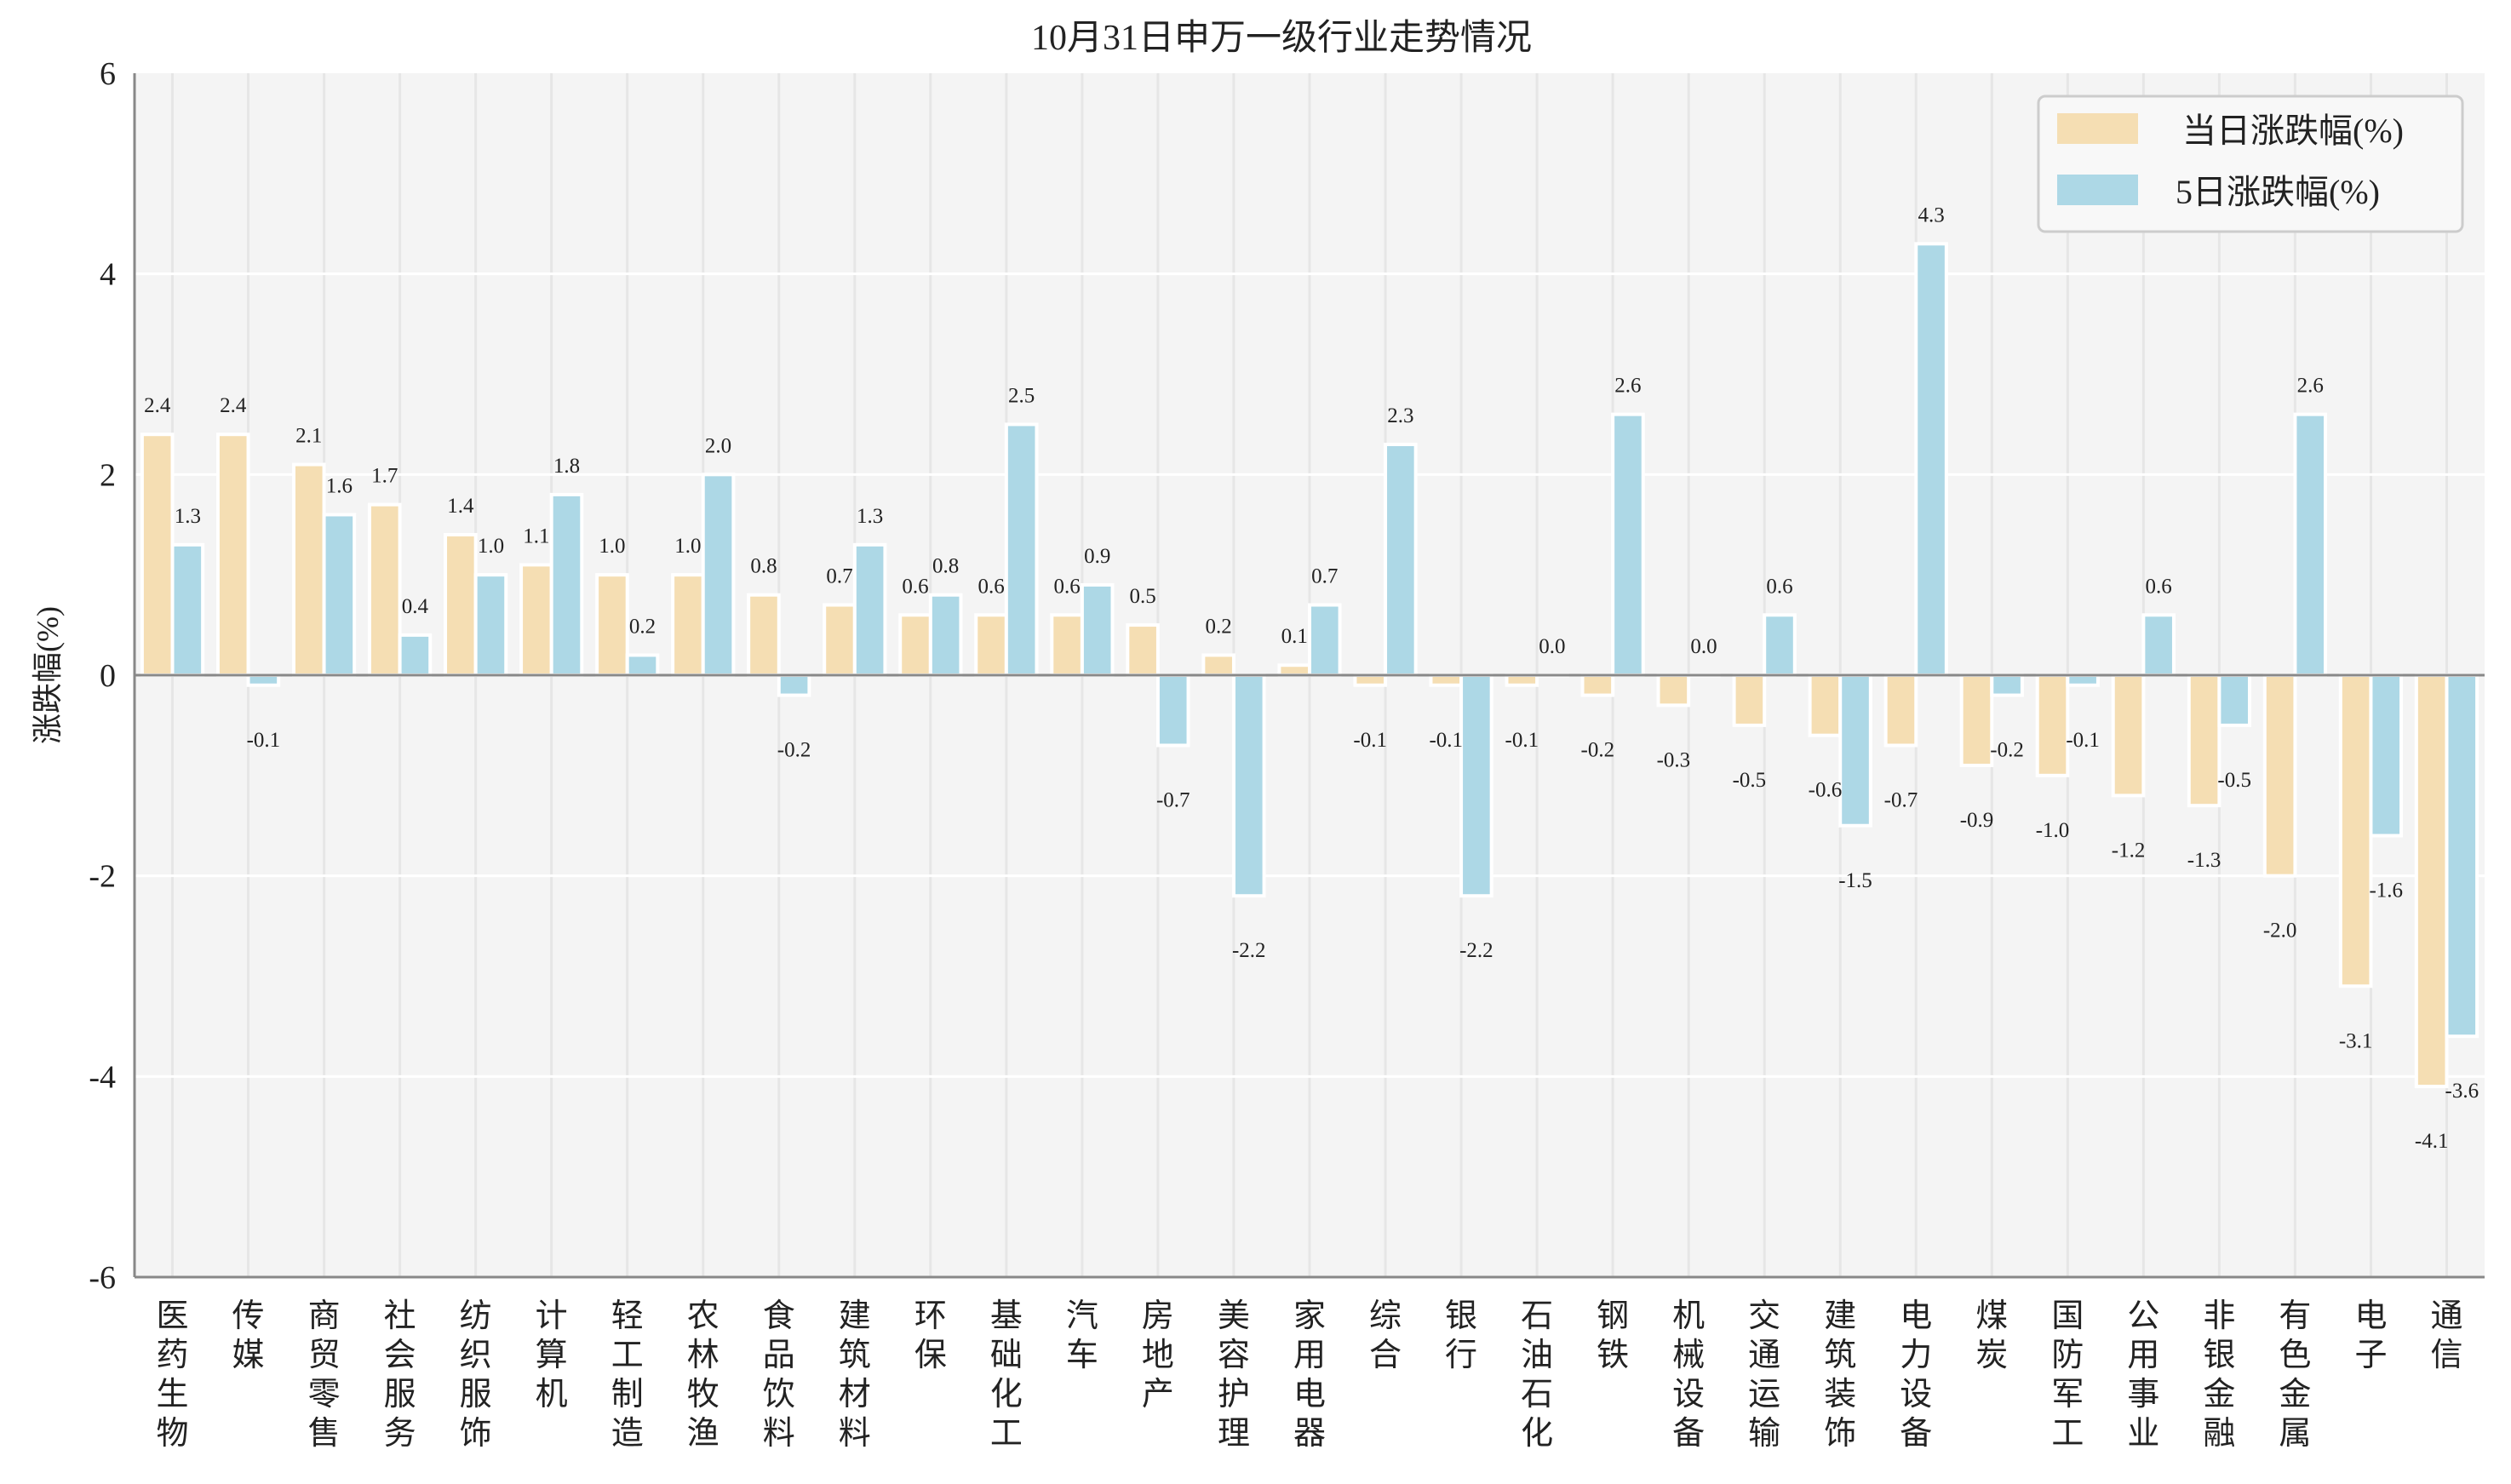 The width and height of the screenshot is (2511, 1484). I want to click on data-label-daily: 0.6, so click(990, 586).